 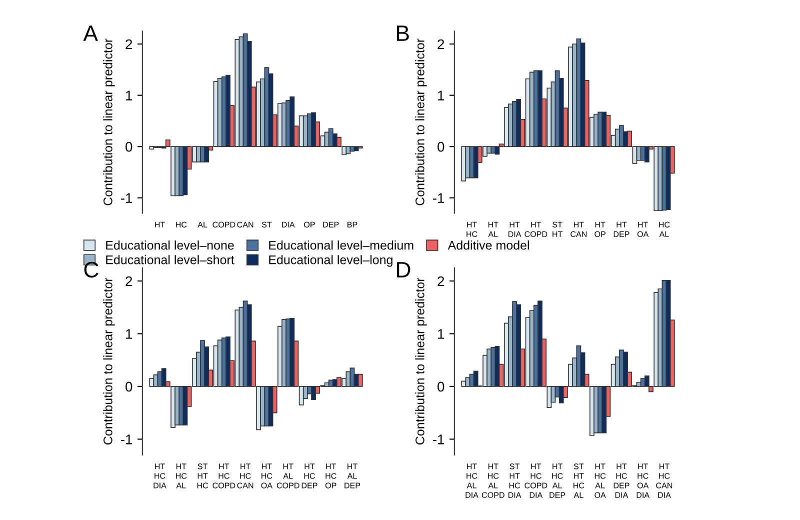 What do you see at coordinates (515, 481) in the screenshot?
I see `x-tick-label: ST HT HC DIA` at bounding box center [515, 481].